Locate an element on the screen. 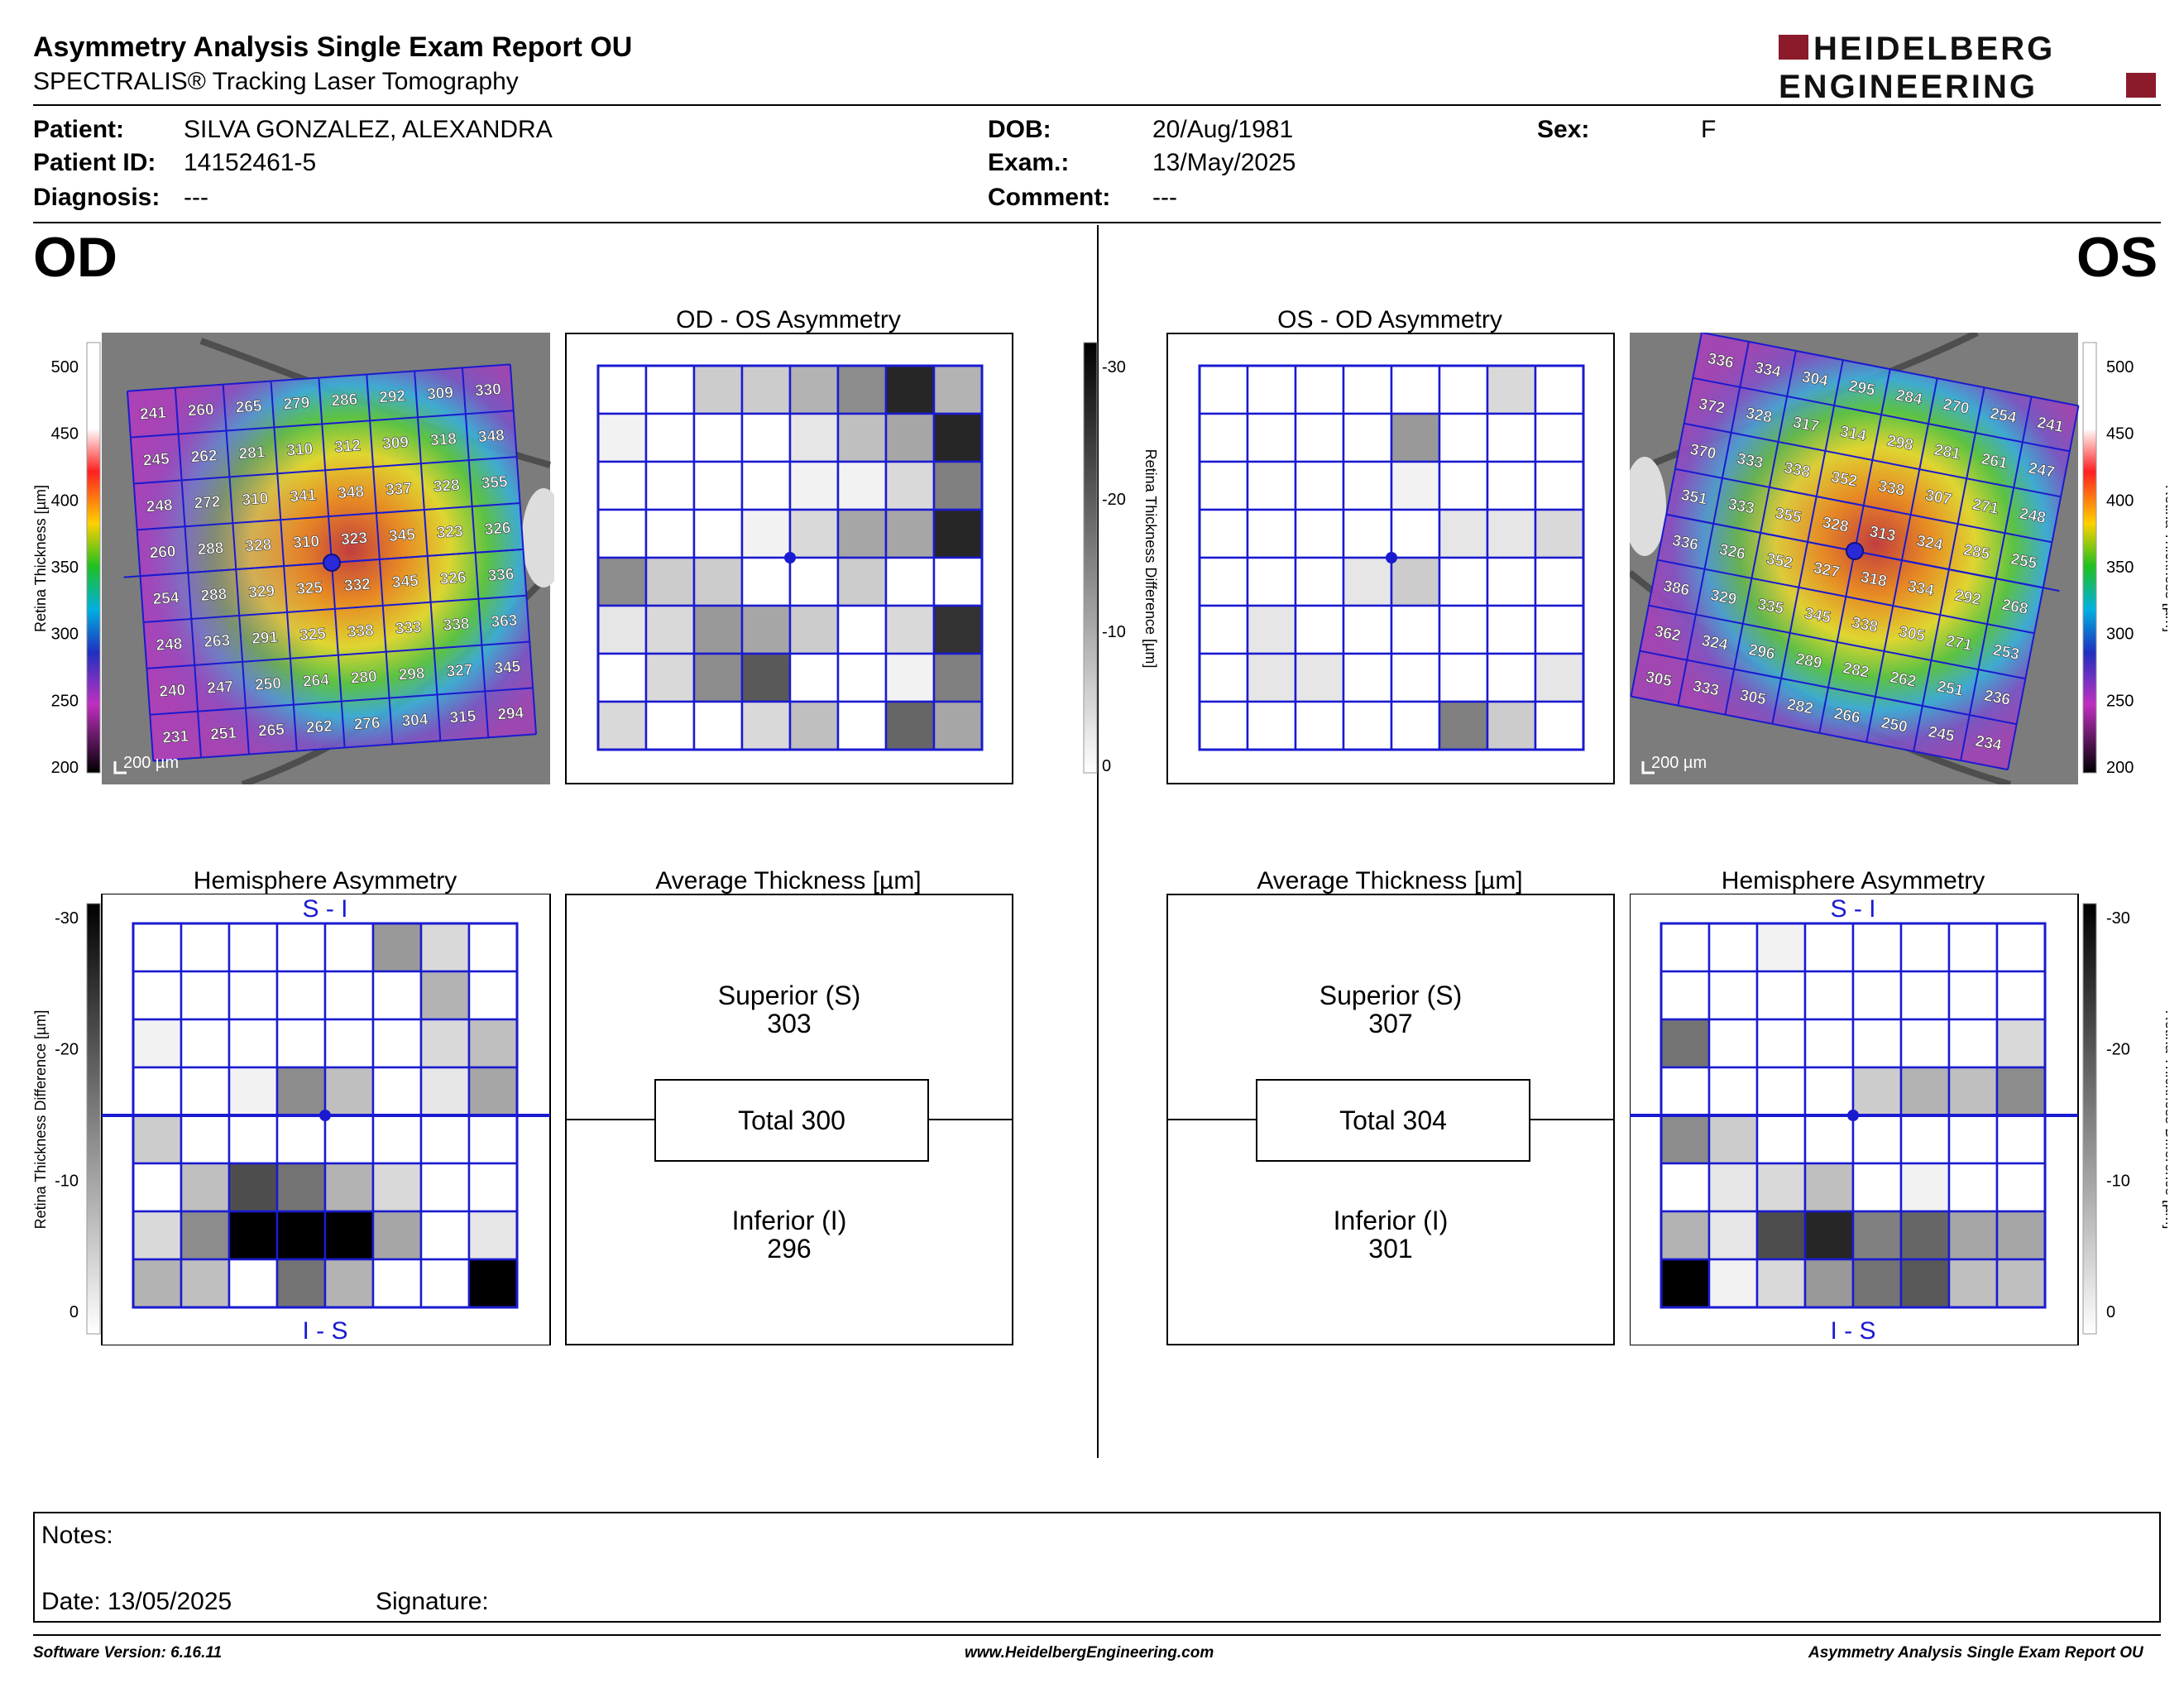 The image size is (2184, 1688). thickness-value: 250 is located at coordinates (268, 684).